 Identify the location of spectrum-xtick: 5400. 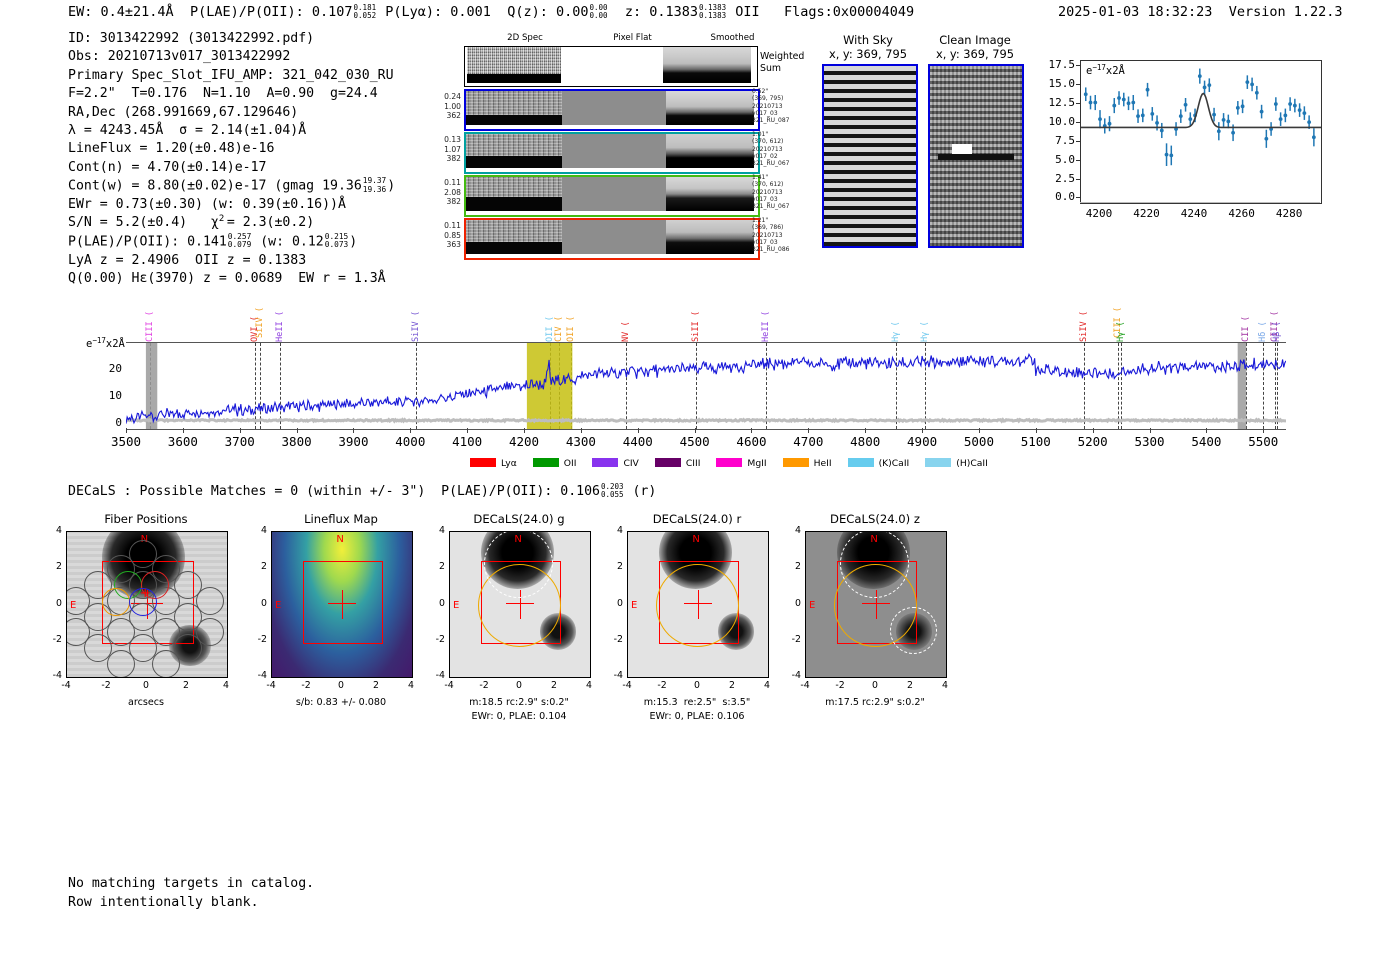
(1206, 441).